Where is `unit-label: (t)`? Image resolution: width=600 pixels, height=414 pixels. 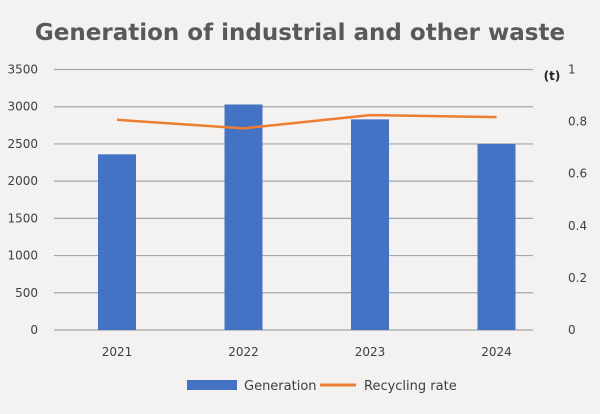
unit-label: (t) is located at coordinates (552, 76).